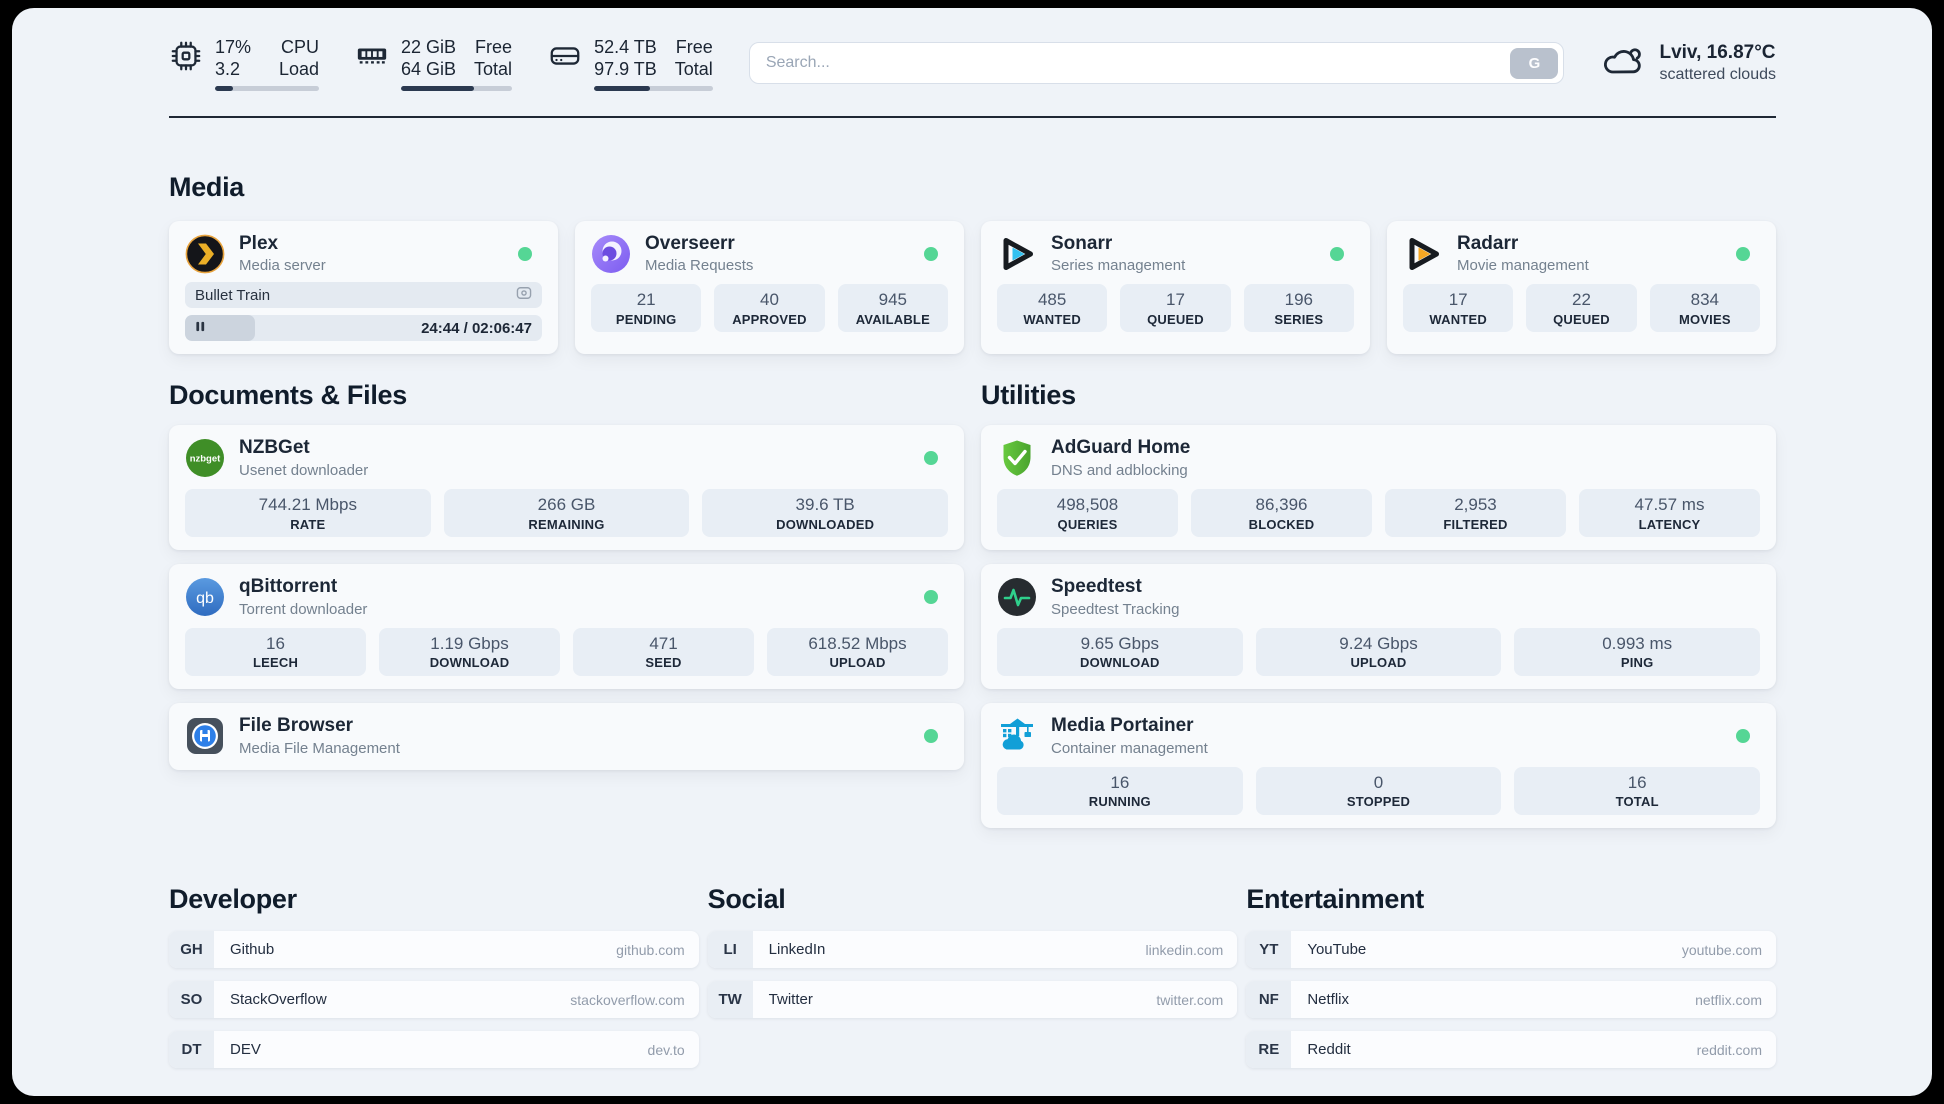  What do you see at coordinates (1298, 308) in the screenshot?
I see `stat-series: 196 SERIES` at bounding box center [1298, 308].